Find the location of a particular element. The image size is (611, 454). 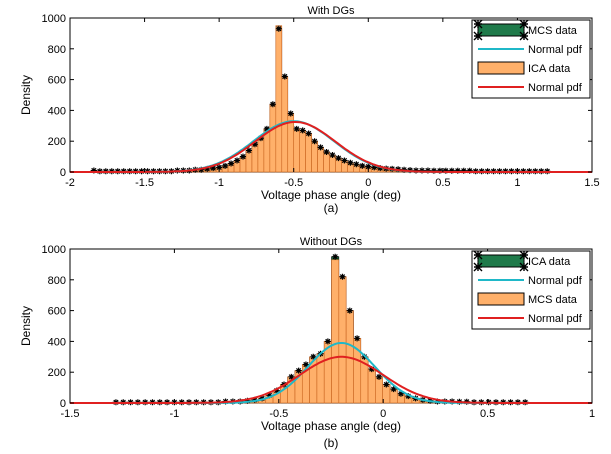

chart1-xtick-label: -1.5 is located at coordinates (70, 414).